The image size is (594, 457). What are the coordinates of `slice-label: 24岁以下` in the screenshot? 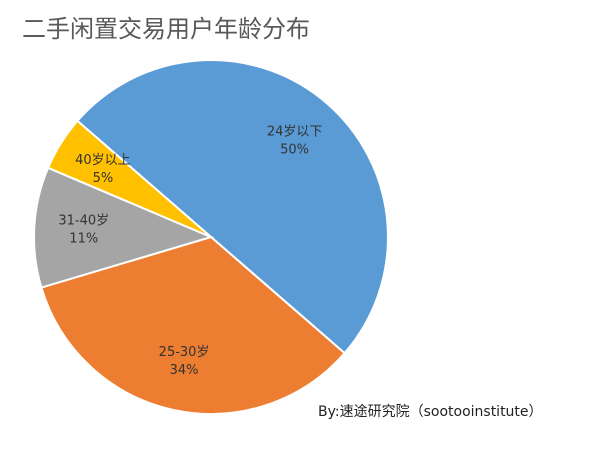 It's located at (295, 131).